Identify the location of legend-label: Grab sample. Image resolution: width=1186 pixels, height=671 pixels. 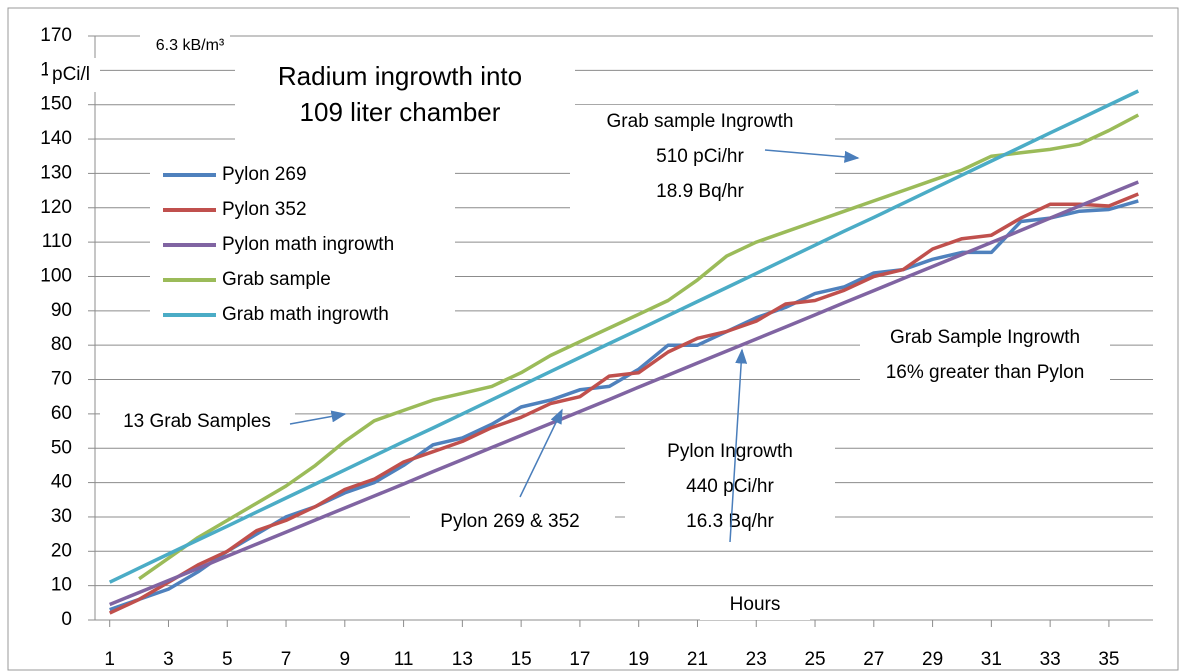
(276, 279).